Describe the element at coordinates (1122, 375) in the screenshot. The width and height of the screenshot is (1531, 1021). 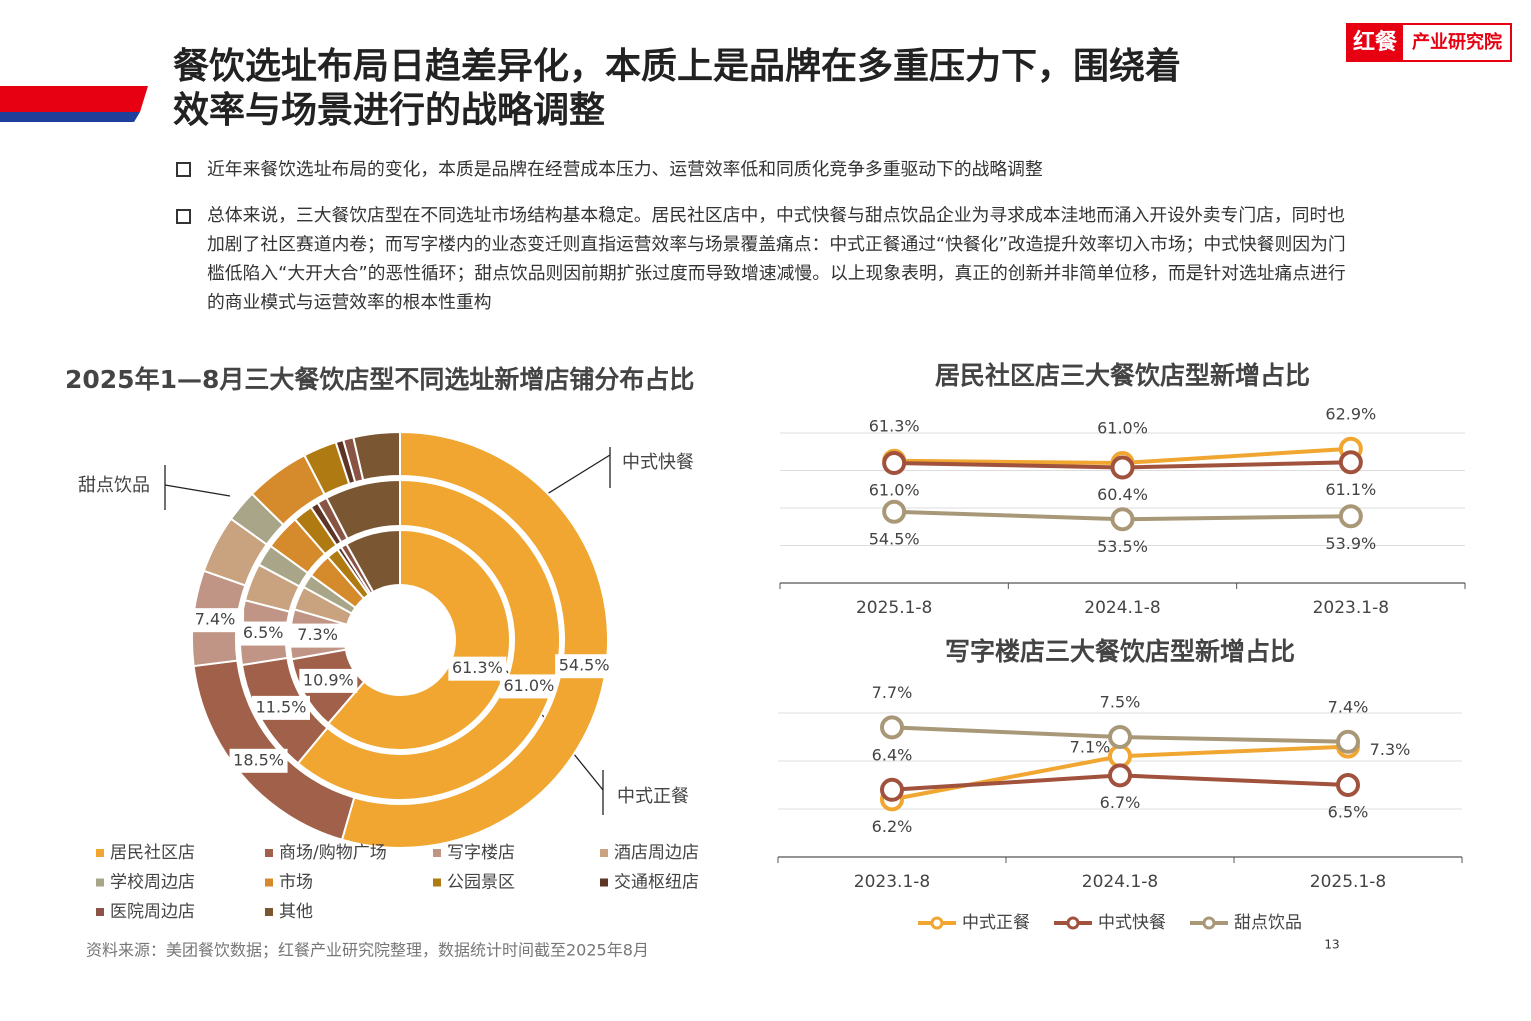
I see `chart-title: 居民社区店三大餐饮店型新增占比` at that location.